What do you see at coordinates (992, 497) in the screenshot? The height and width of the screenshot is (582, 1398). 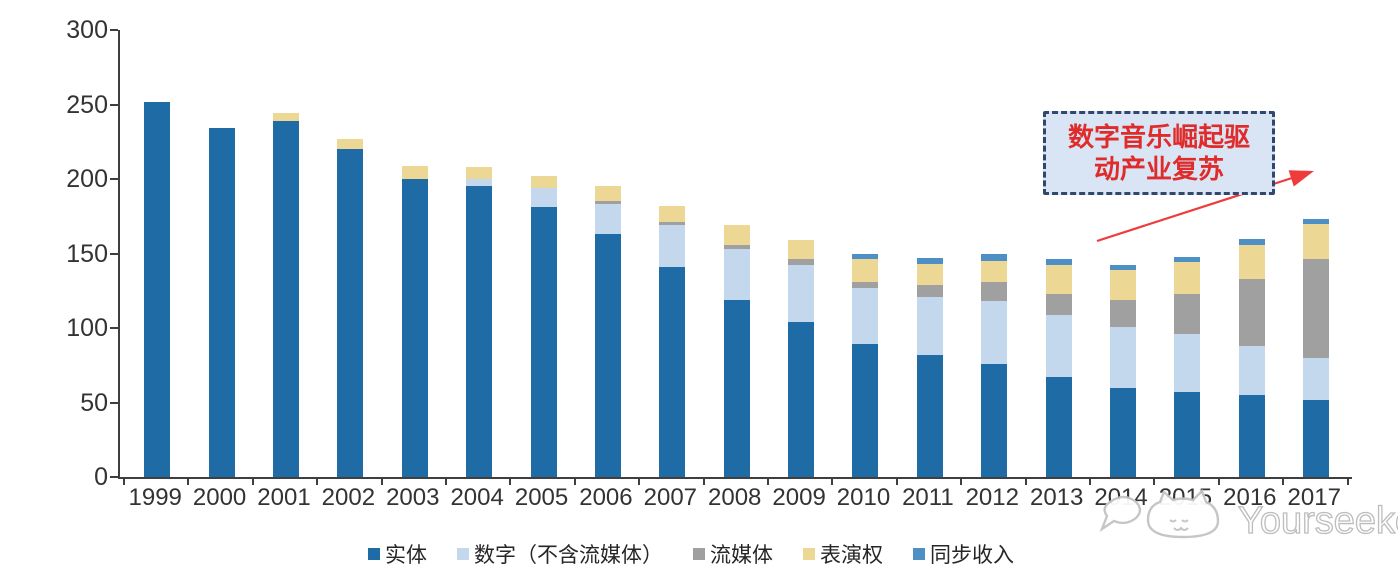 I see `x-tick-label: 2012` at bounding box center [992, 497].